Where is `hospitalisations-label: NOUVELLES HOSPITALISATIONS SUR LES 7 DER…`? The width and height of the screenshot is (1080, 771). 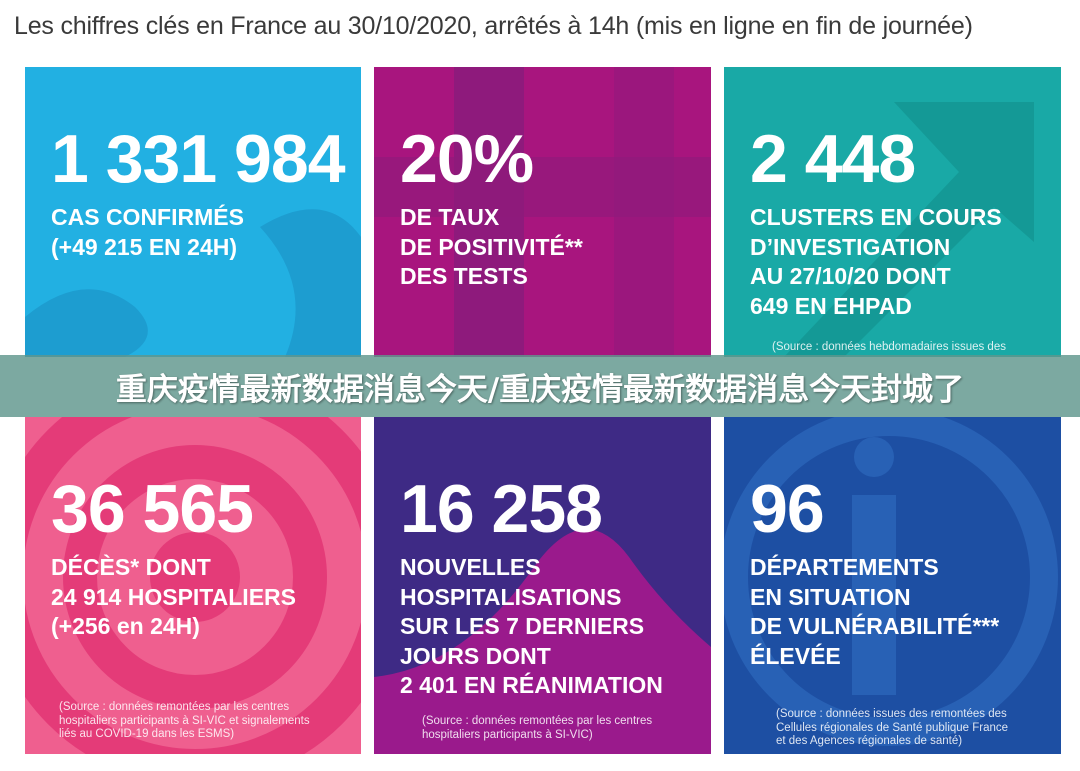
hospitalisations-label: NOUVELLES HOSPITALISATIONS SUR LES 7 DER… is located at coordinates (531, 626).